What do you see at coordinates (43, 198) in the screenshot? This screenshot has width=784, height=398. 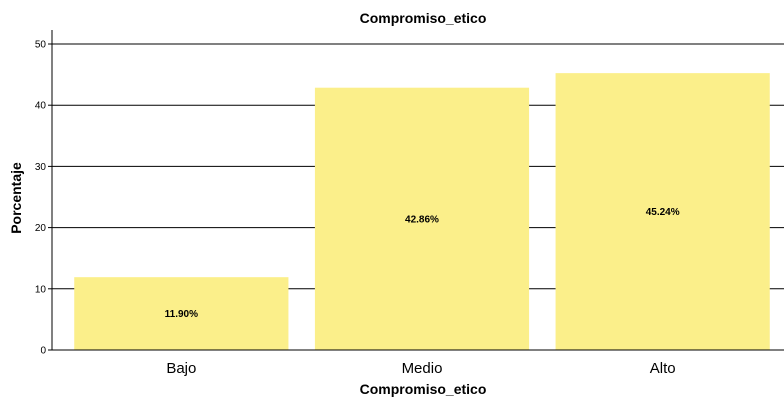 I see `y-axis-ticks: 0 10 20 30 40 50` at bounding box center [43, 198].